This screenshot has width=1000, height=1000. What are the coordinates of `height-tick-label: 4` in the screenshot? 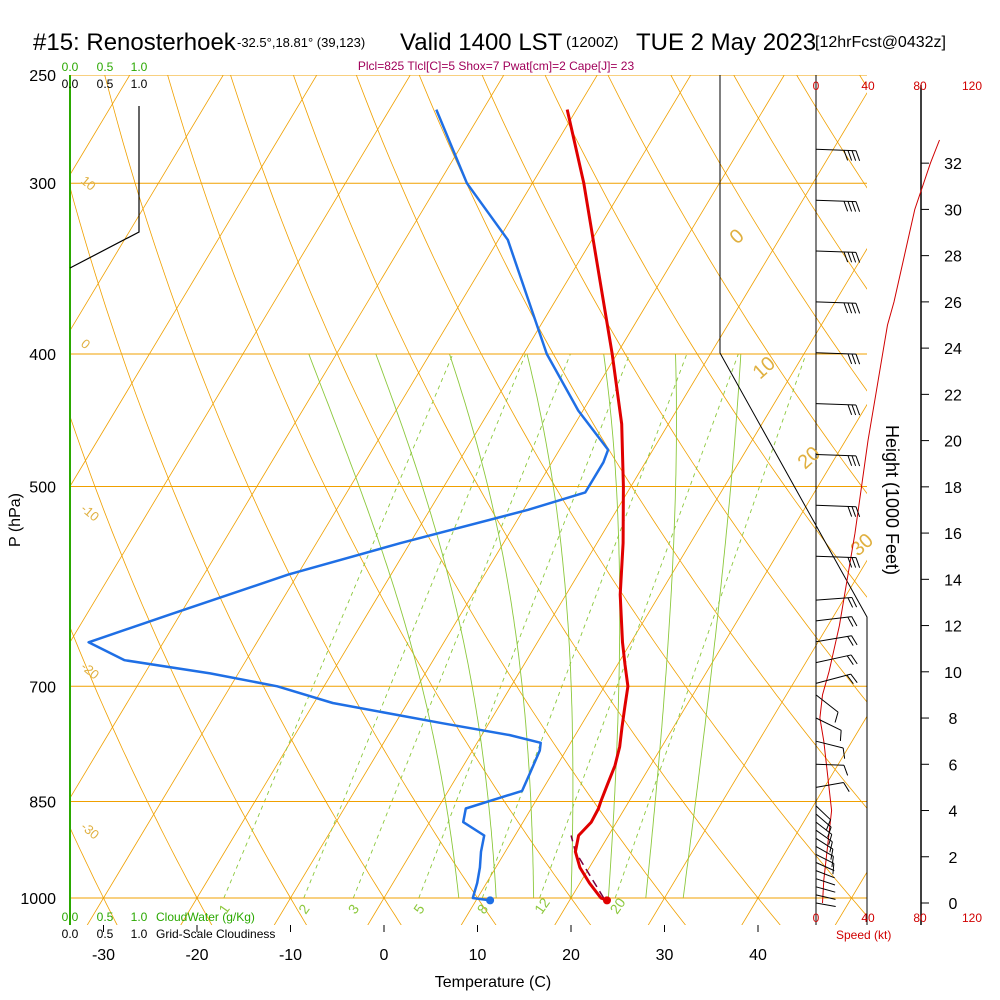 It's located at (953, 812).